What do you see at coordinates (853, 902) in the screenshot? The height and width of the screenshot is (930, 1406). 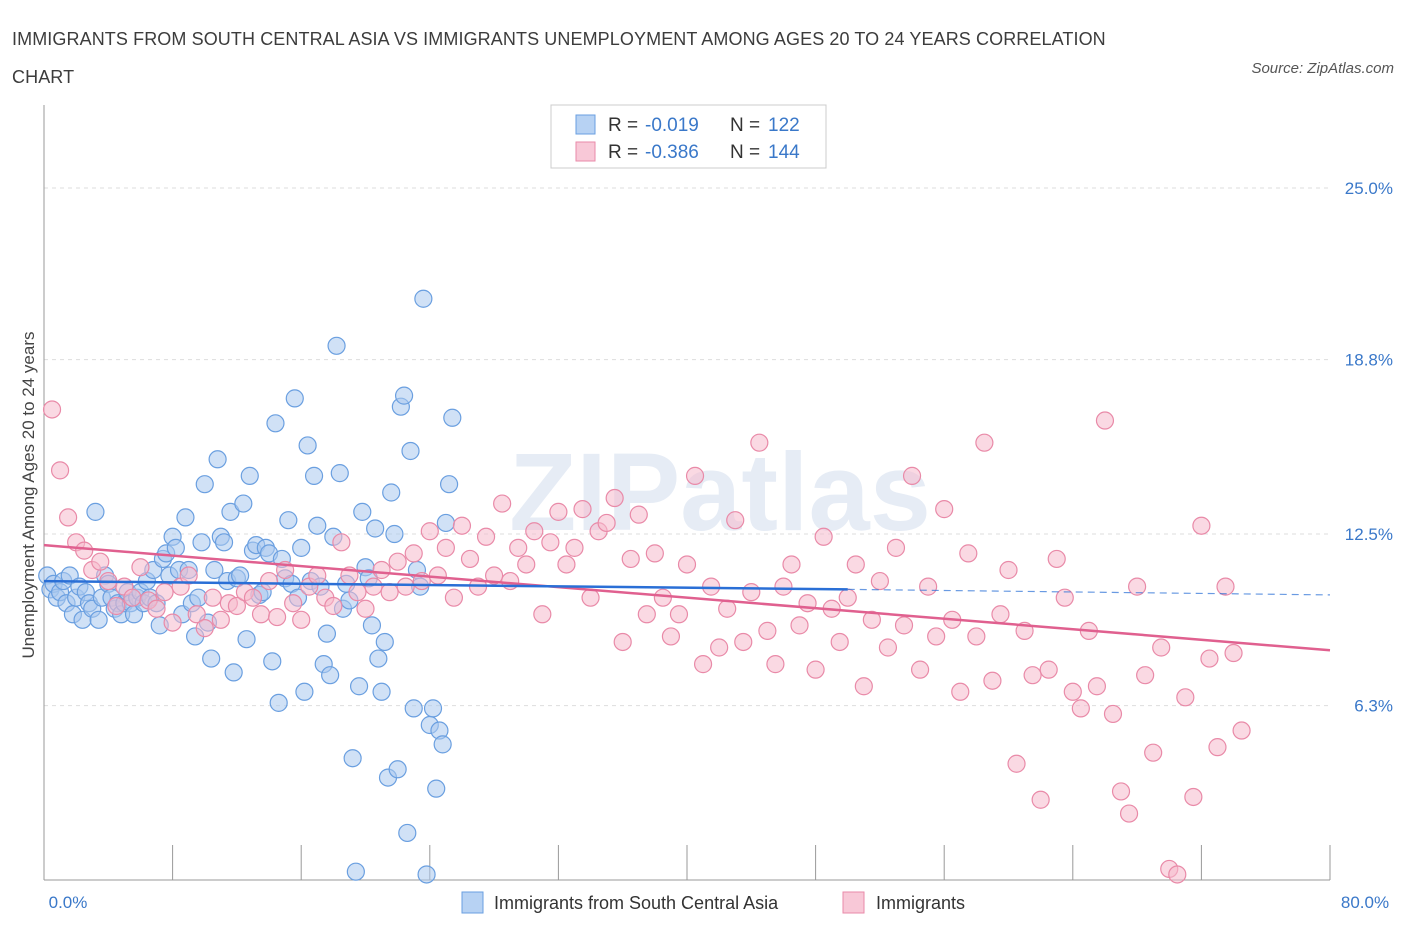 I see `bottom-legend-swatch-pink` at bounding box center [853, 902].